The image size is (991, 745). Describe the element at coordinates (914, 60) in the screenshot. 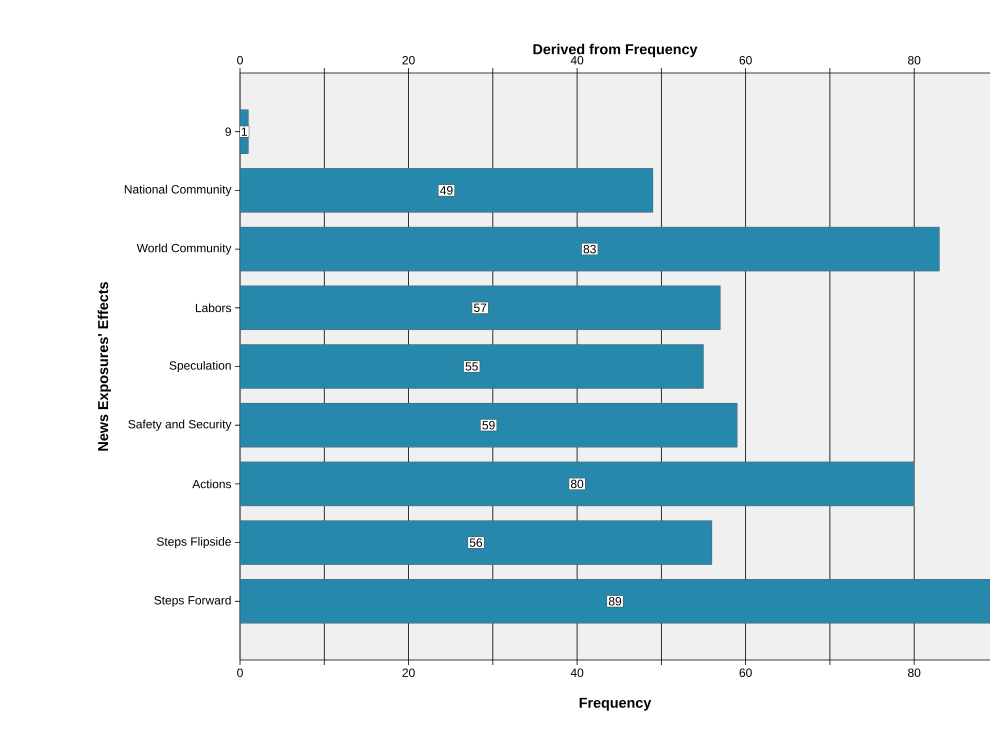

I see `x2-tick-label: 80` at that location.